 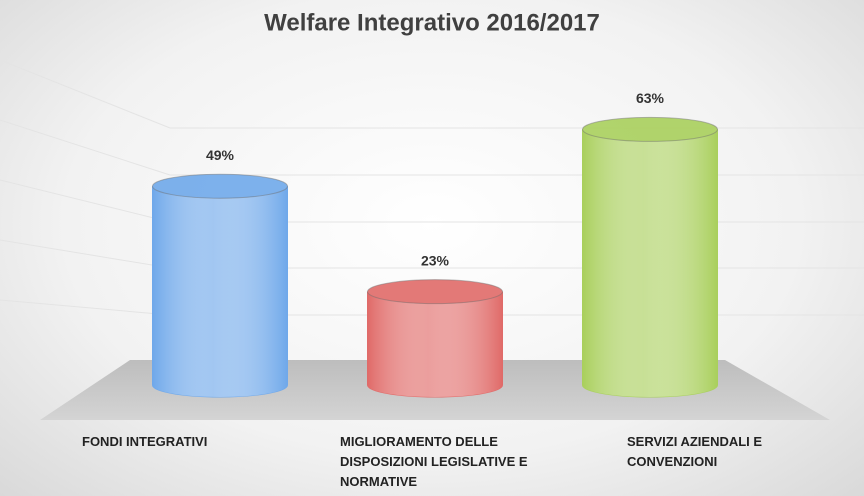 What do you see at coordinates (220, 155) in the screenshot?
I see `value-label: 49%` at bounding box center [220, 155].